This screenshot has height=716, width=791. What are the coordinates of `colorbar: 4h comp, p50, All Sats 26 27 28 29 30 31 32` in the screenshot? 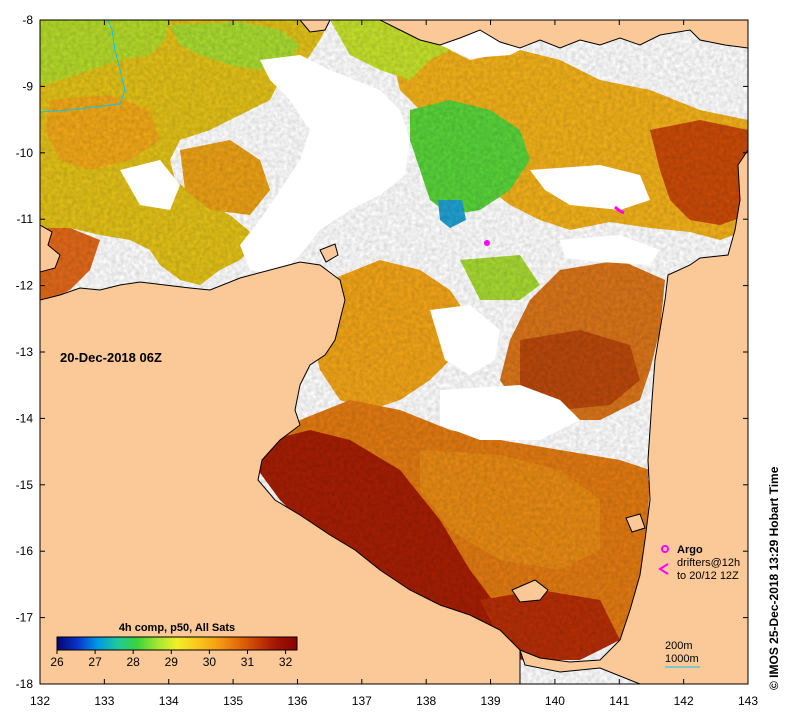 It's located at (174, 645).